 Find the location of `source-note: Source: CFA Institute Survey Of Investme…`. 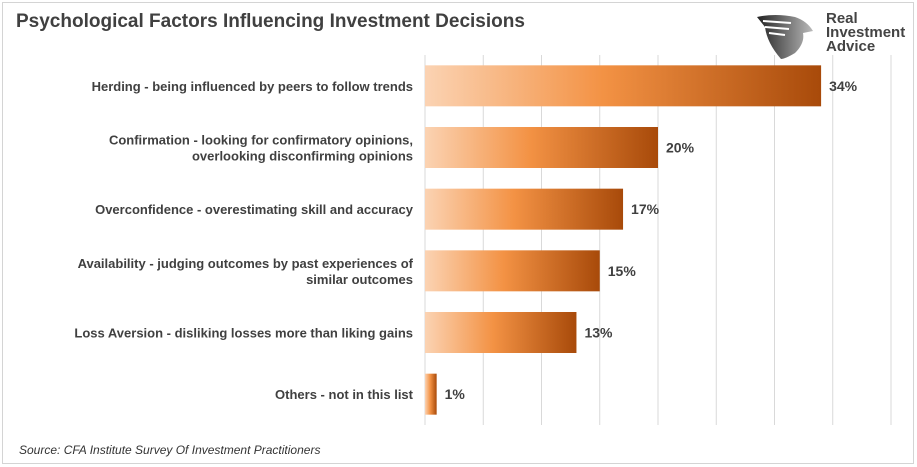

source-note: Source: CFA Institute Survey Of Investme… is located at coordinates (170, 450).